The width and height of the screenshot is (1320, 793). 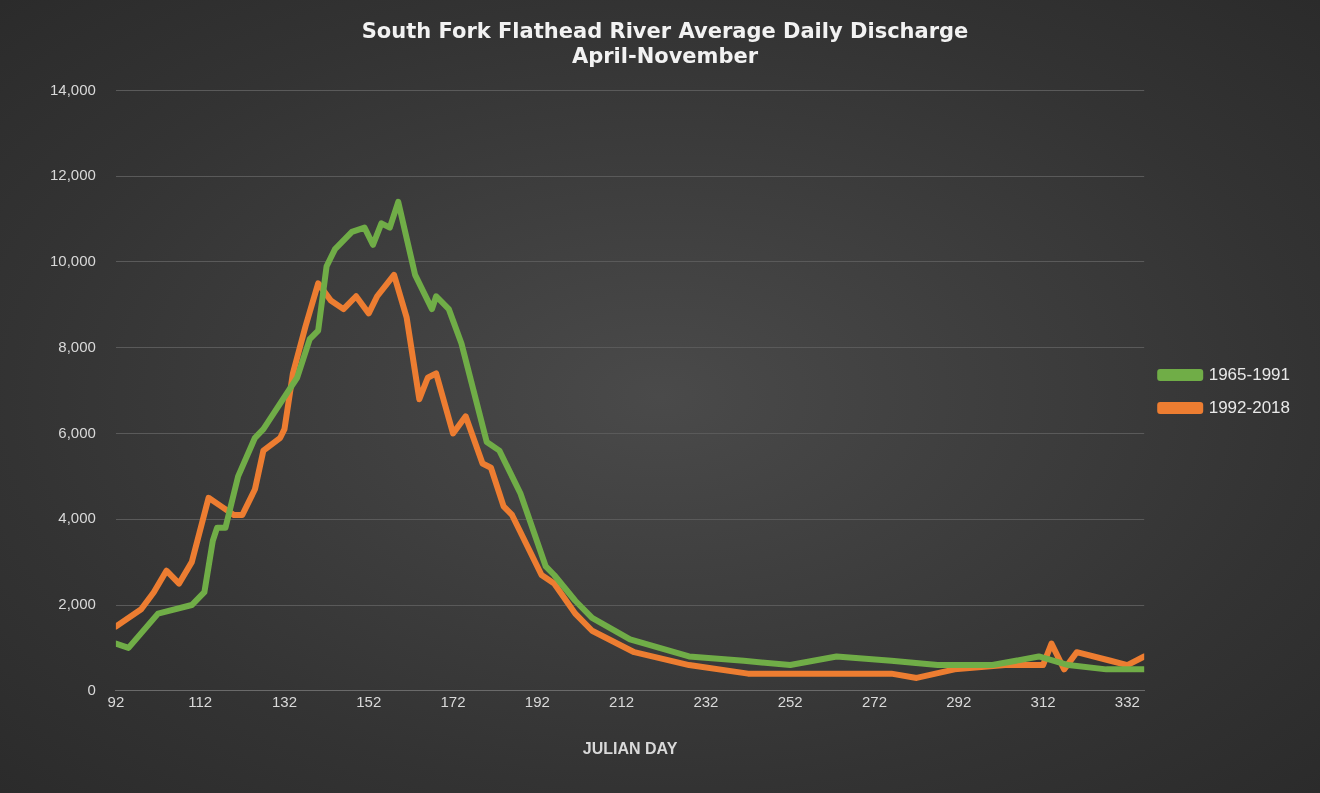 What do you see at coordinates (200, 701) in the screenshot?
I see `x-tick-label: 112` at bounding box center [200, 701].